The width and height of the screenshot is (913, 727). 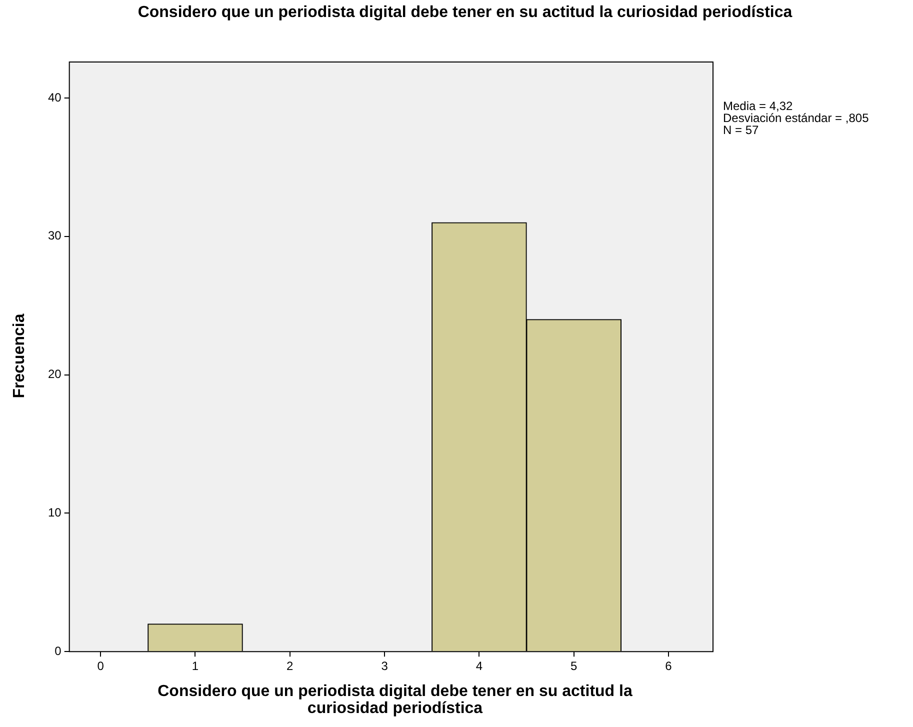 What do you see at coordinates (20, 356) in the screenshot?
I see `y-axis-title: Frecuencia` at bounding box center [20, 356].